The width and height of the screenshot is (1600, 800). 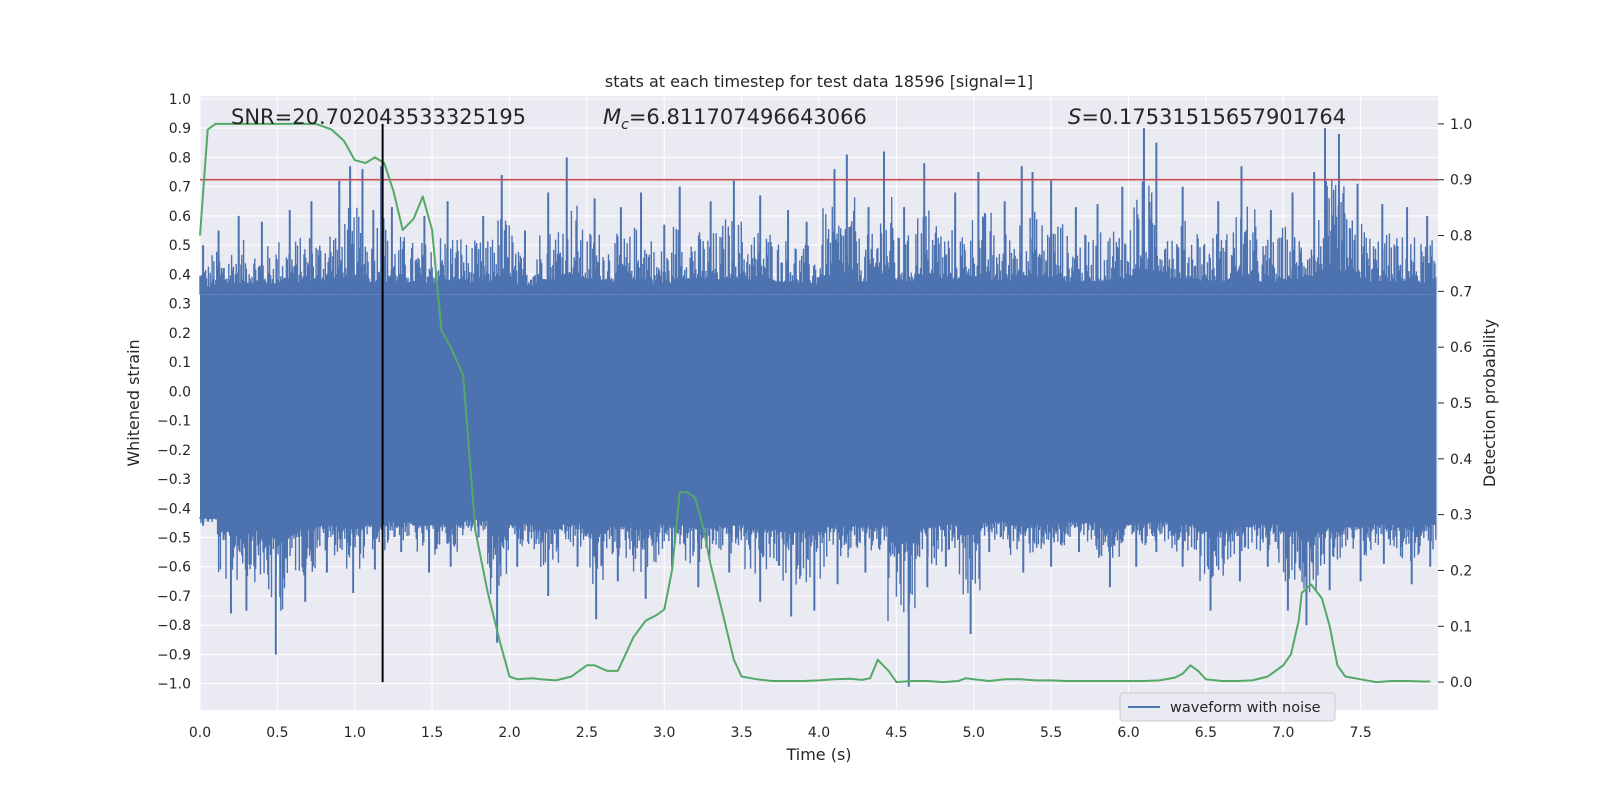 What do you see at coordinates (133, 402) in the screenshot?
I see `y-axis-label: Whitened strain` at bounding box center [133, 402].